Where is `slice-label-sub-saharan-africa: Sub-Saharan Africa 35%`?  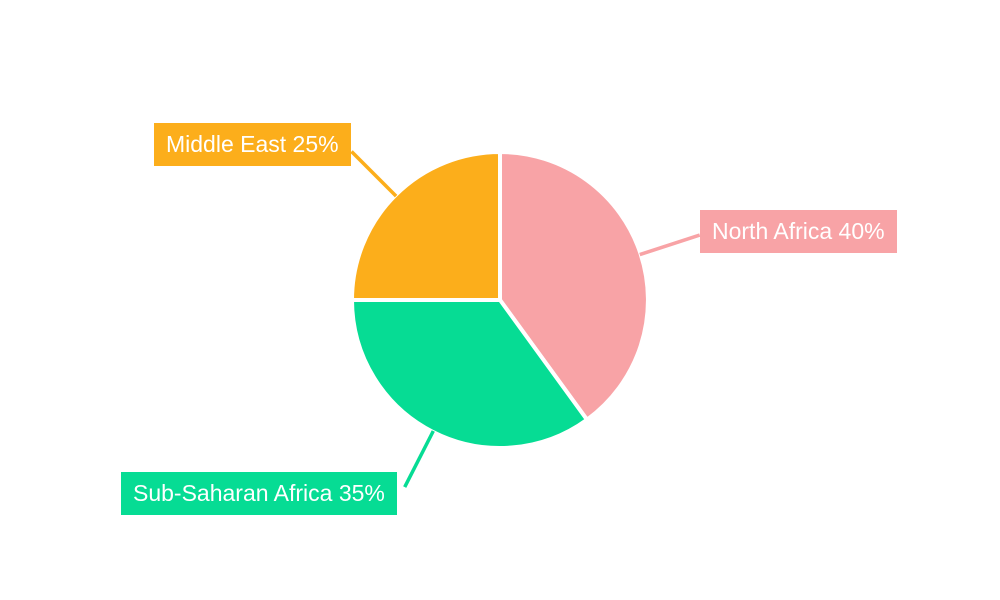 slice-label-sub-saharan-africa: Sub-Saharan Africa 35% is located at coordinates (259, 493).